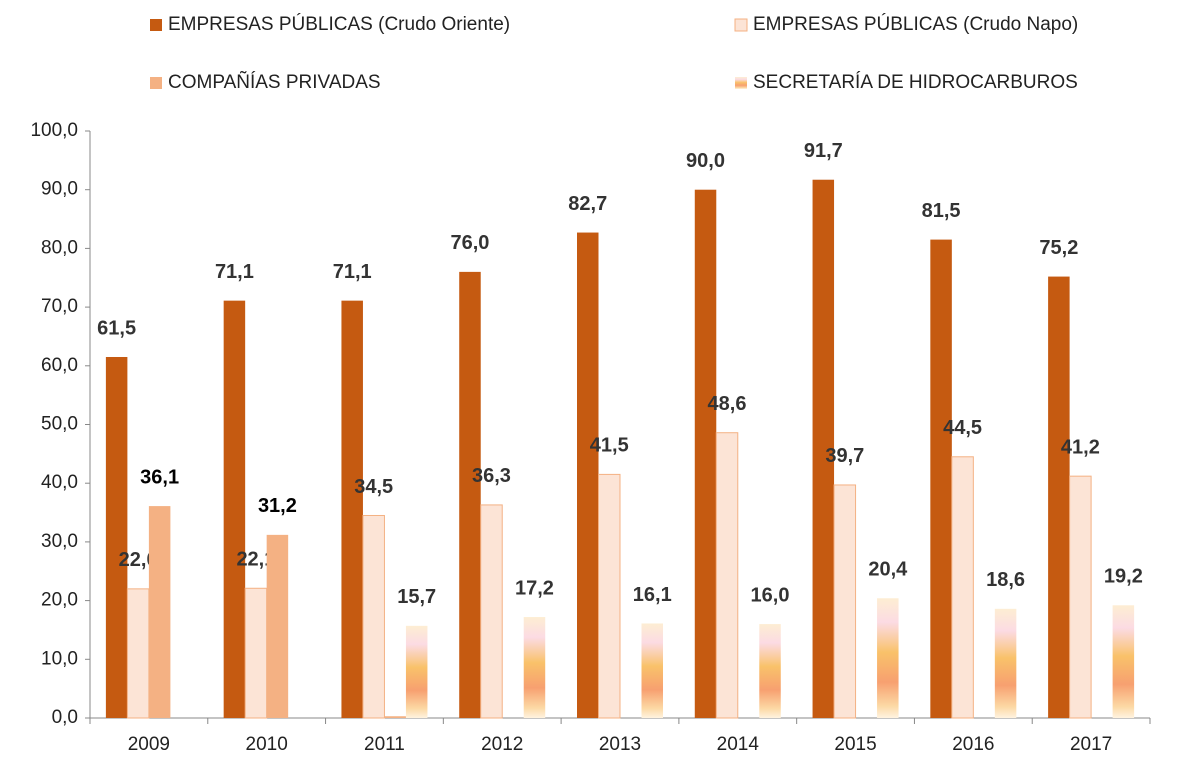  I want to click on y-tick-label: 80,0, so click(59, 247).